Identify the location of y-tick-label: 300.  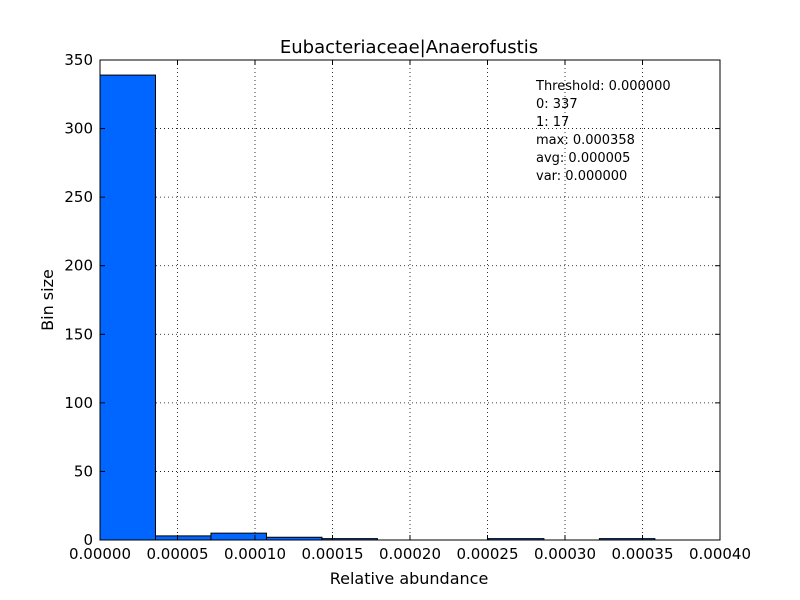
(78, 129).